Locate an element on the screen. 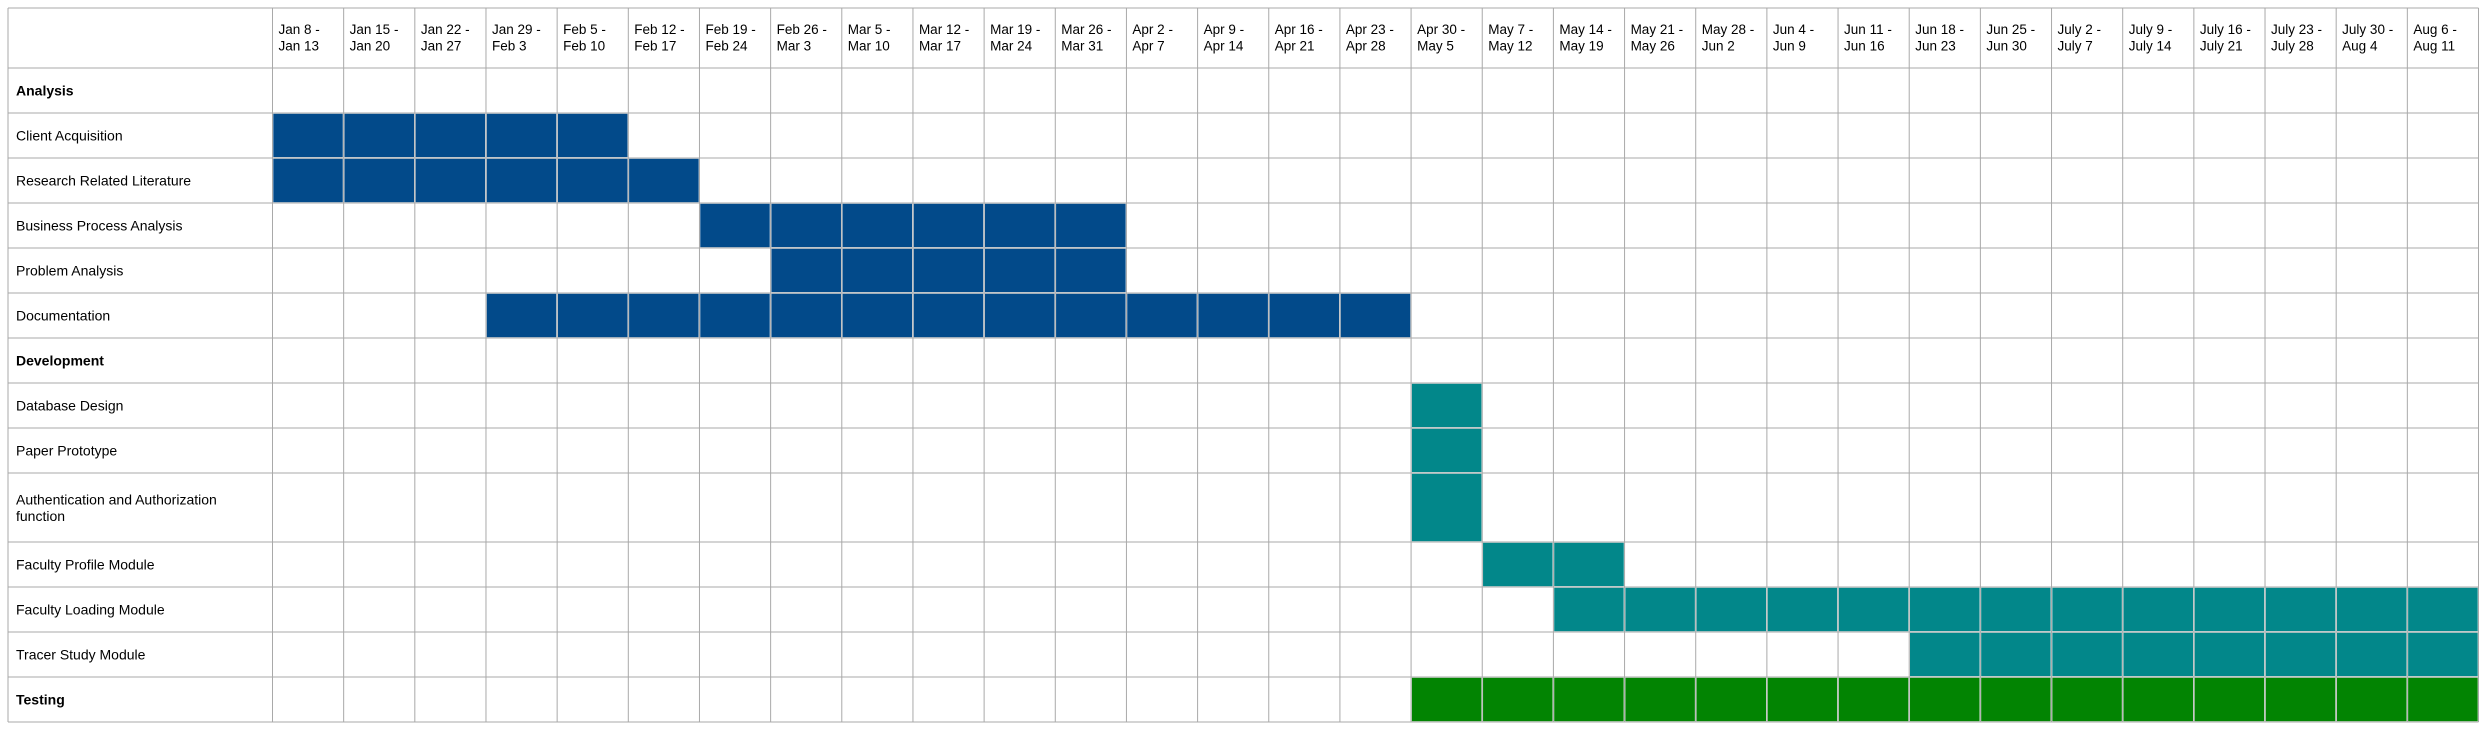  label-line: Database Design is located at coordinates (69, 406).